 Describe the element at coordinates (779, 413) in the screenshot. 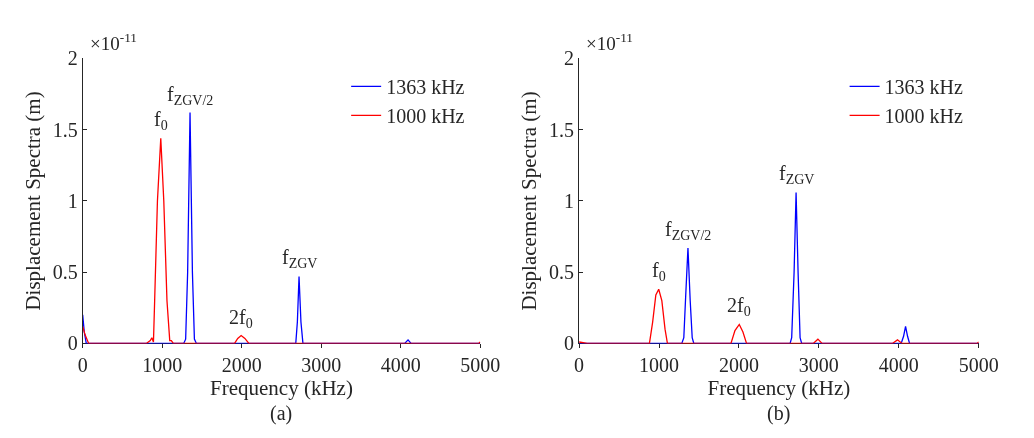

I see `text: (b)` at that location.